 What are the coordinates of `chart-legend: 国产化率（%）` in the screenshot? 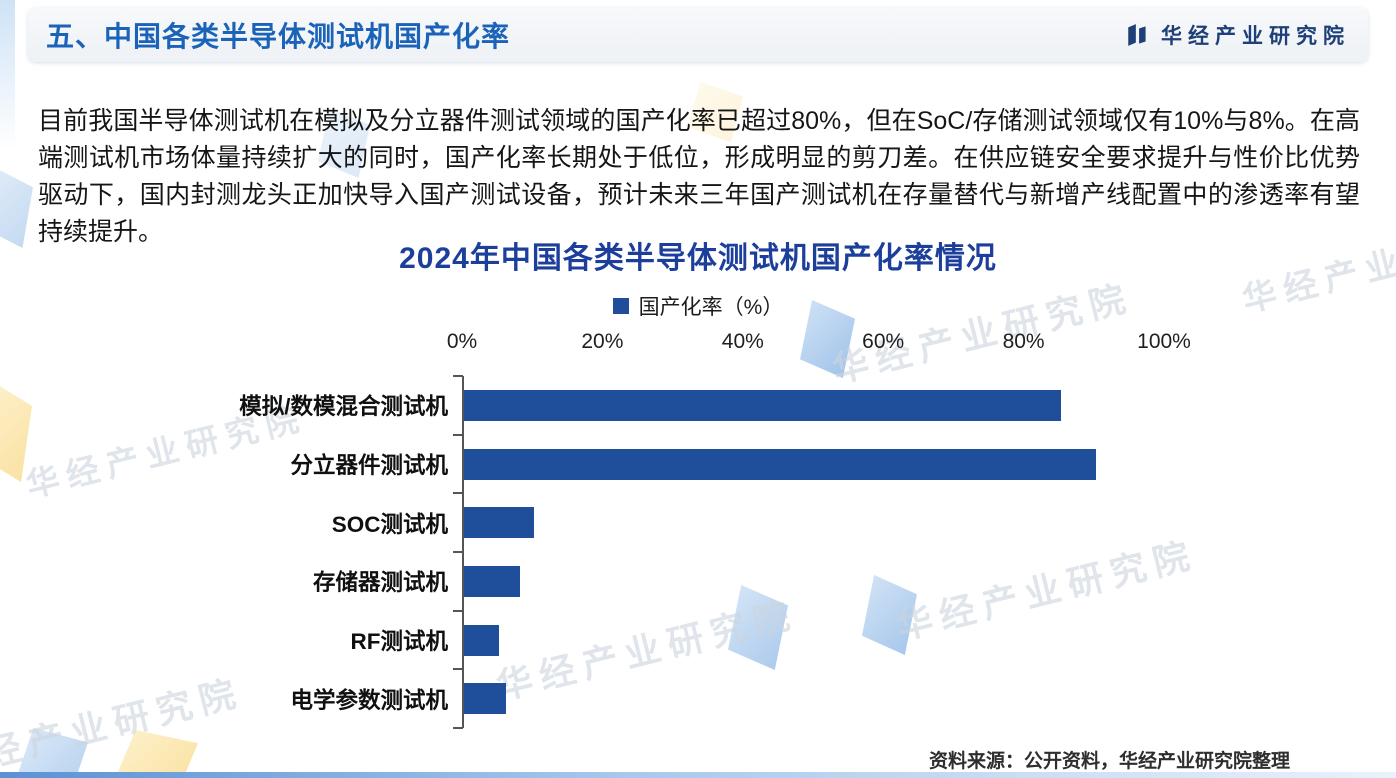 It's located at (698, 306).